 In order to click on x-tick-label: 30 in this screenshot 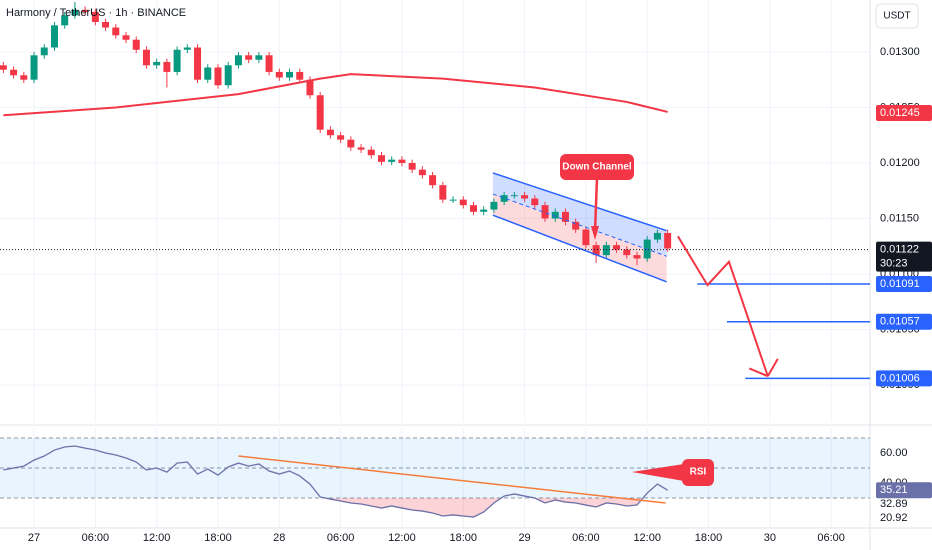, I will do `click(770, 538)`.